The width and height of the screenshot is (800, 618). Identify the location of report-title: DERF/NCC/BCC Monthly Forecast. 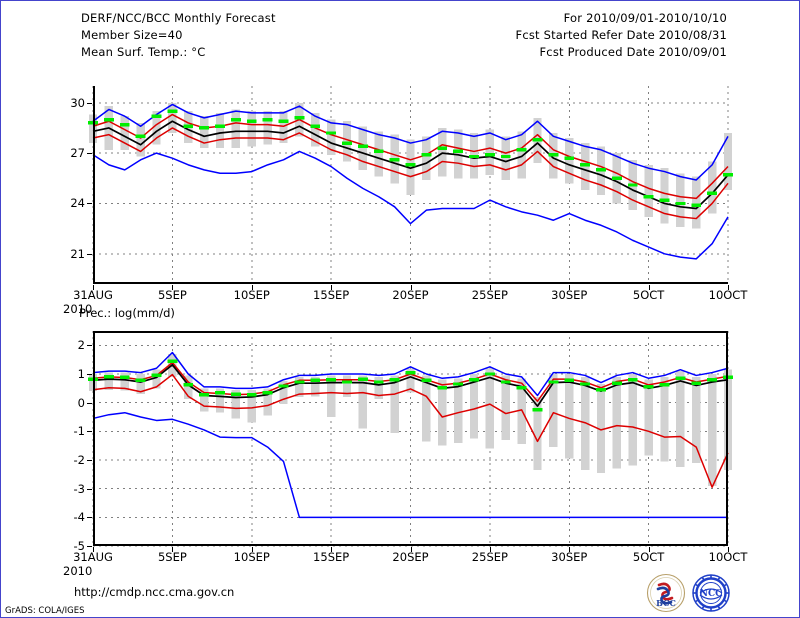
(178, 18).